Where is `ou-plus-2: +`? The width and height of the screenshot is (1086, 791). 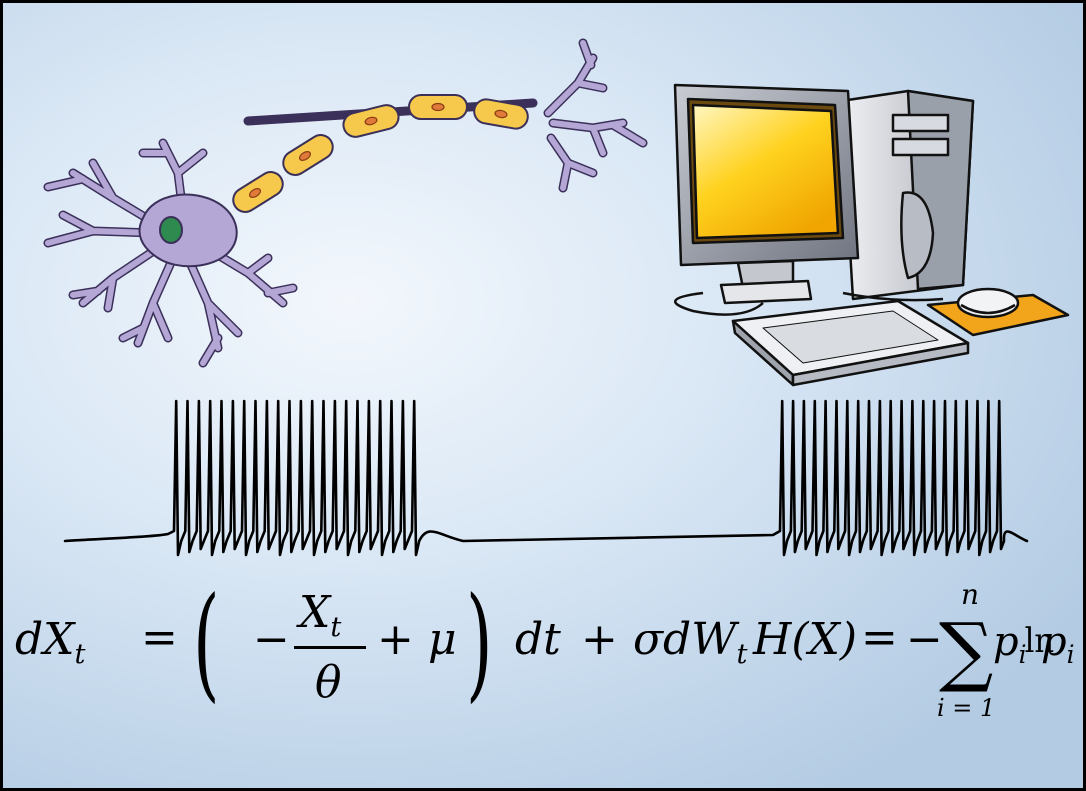
ou-plus-2: + is located at coordinates (599, 639).